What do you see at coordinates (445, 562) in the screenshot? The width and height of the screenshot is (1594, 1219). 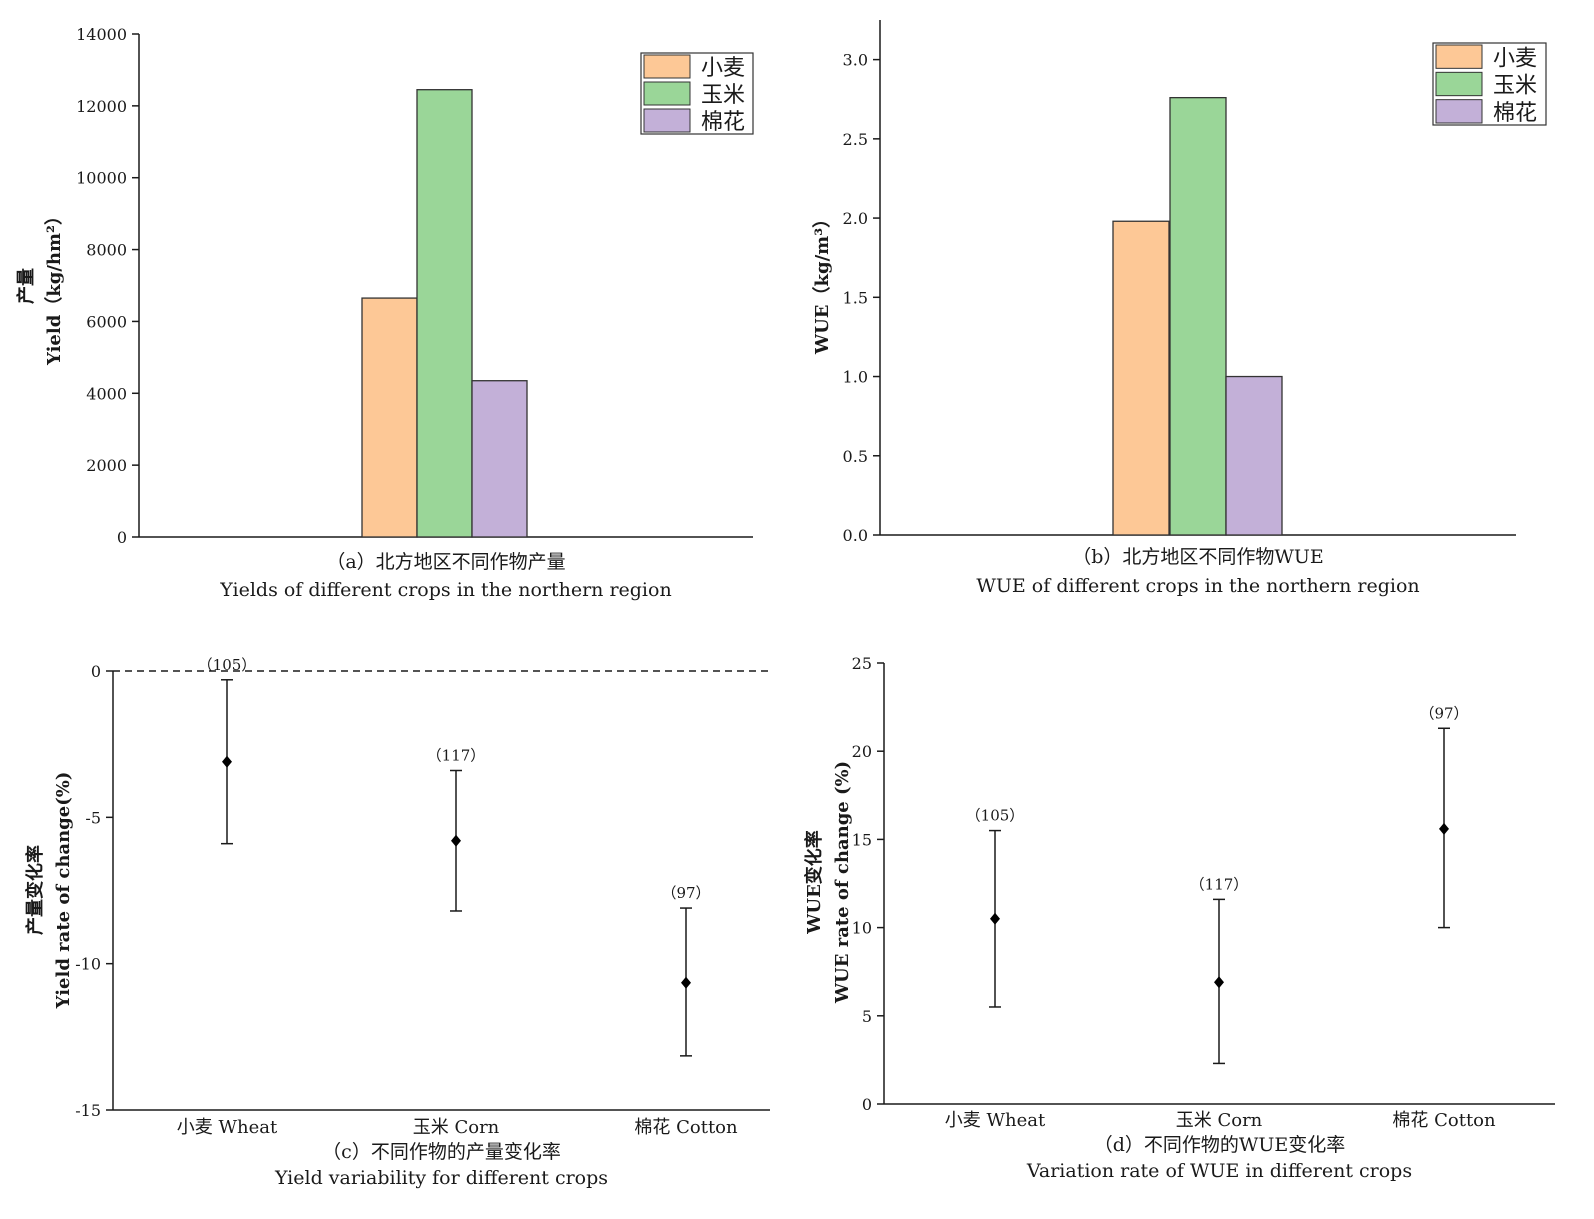 I see `panel-a-caption-cn: （a）北方地区不同作物产量` at bounding box center [445, 562].